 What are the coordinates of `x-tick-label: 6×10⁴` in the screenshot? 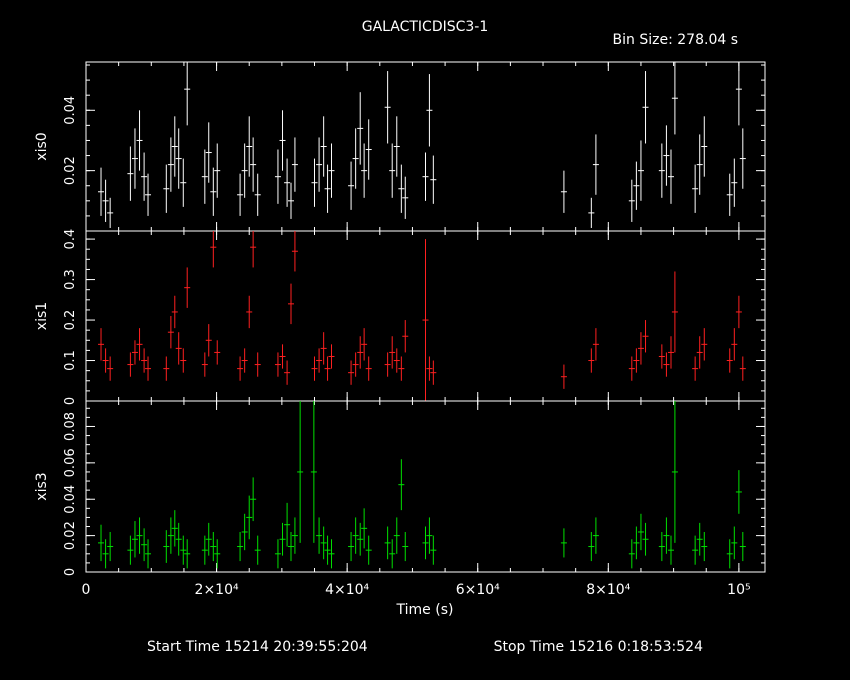 It's located at (478, 590).